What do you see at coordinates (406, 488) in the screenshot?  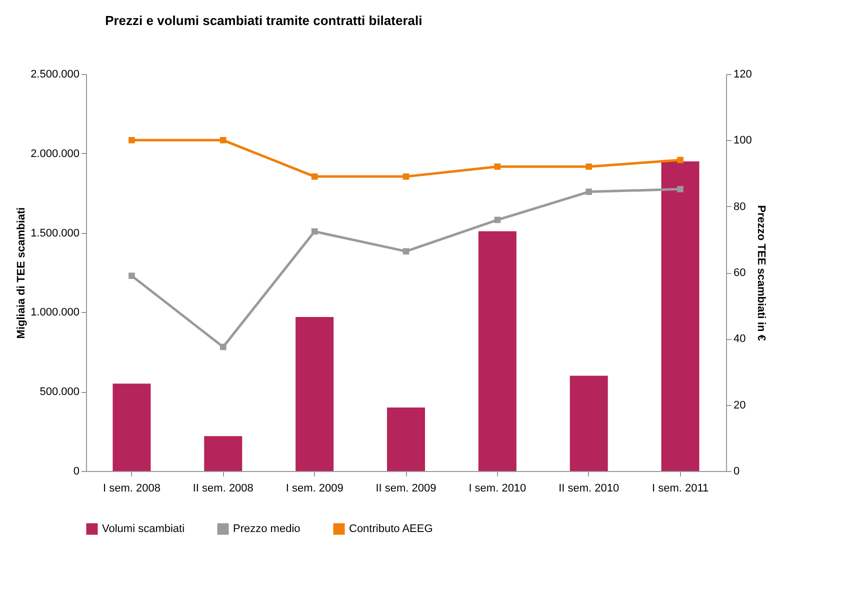 I see `x-tick-label: II sem. 2009` at bounding box center [406, 488].